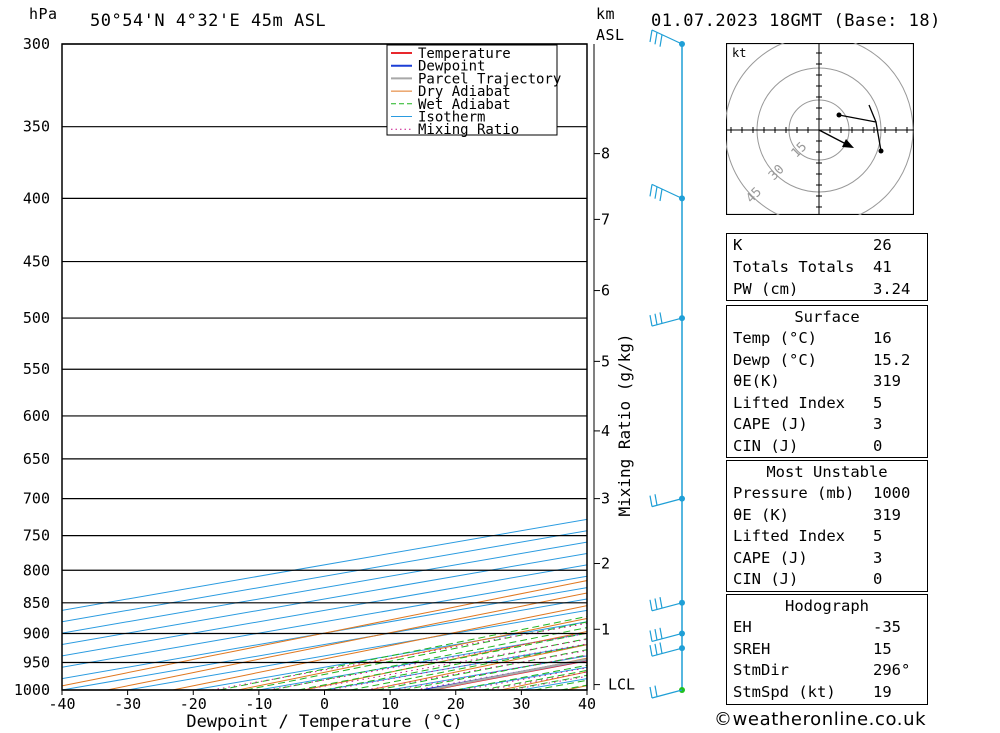 This screenshot has width=1000, height=733. What do you see at coordinates (610, 35) in the screenshot?
I see `height-unit-asl-label: ASL` at bounding box center [610, 35].